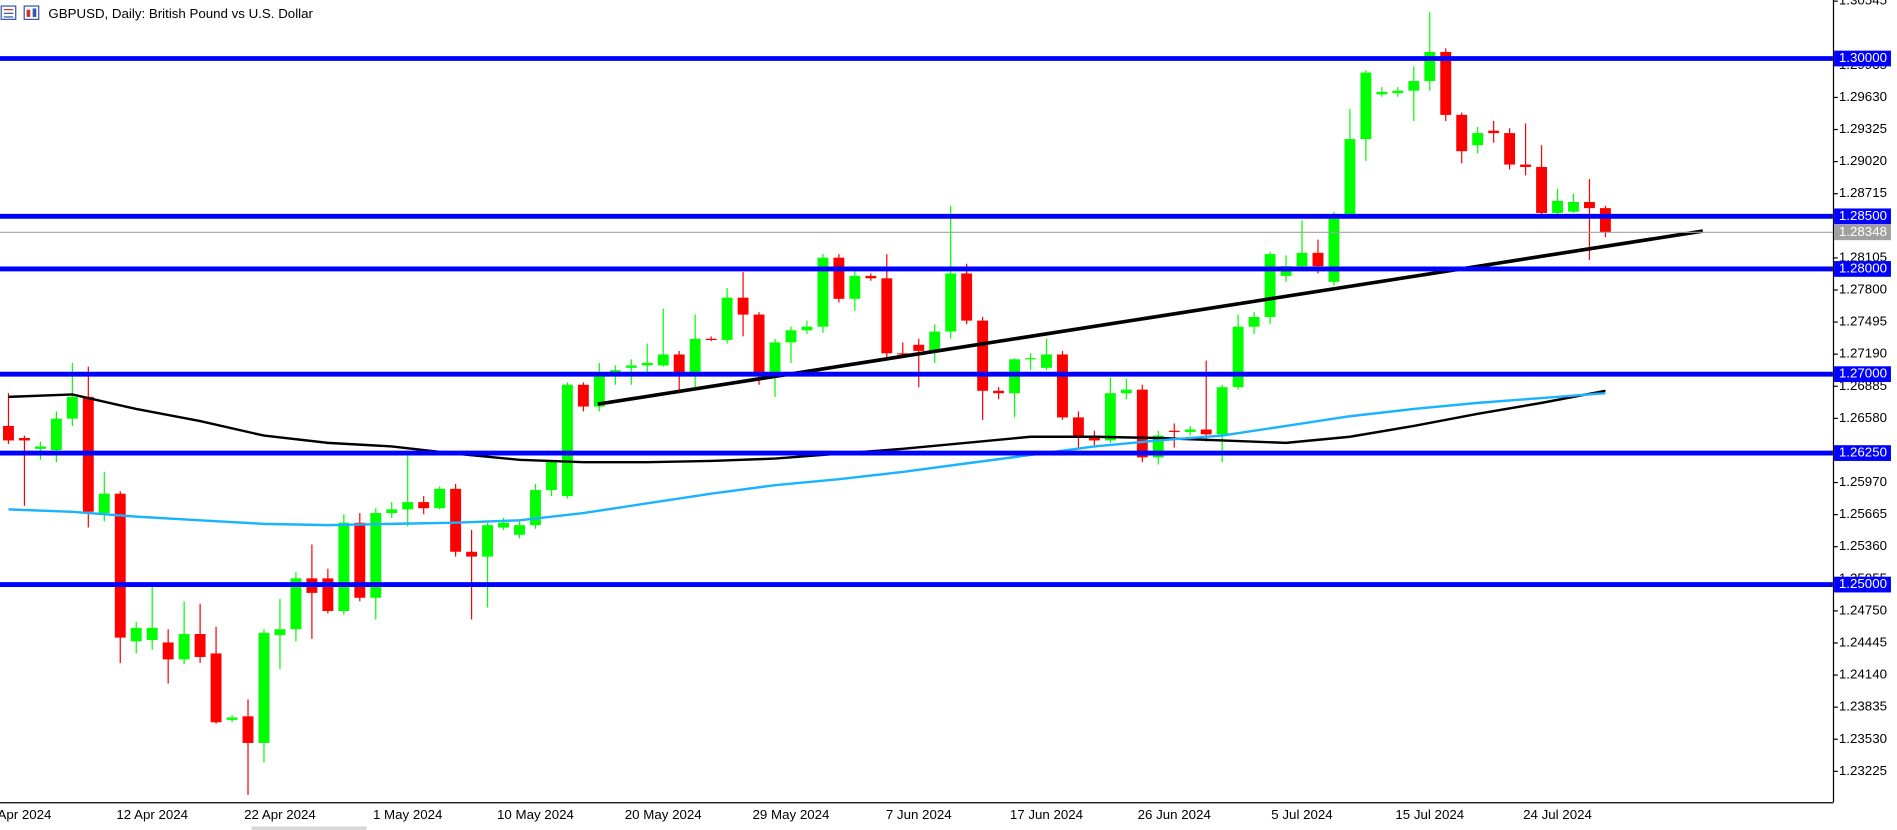 The height and width of the screenshot is (830, 1897). Describe the element at coordinates (919, 814) in the screenshot. I see `x-tick-label: 7 Jun 2024` at that location.